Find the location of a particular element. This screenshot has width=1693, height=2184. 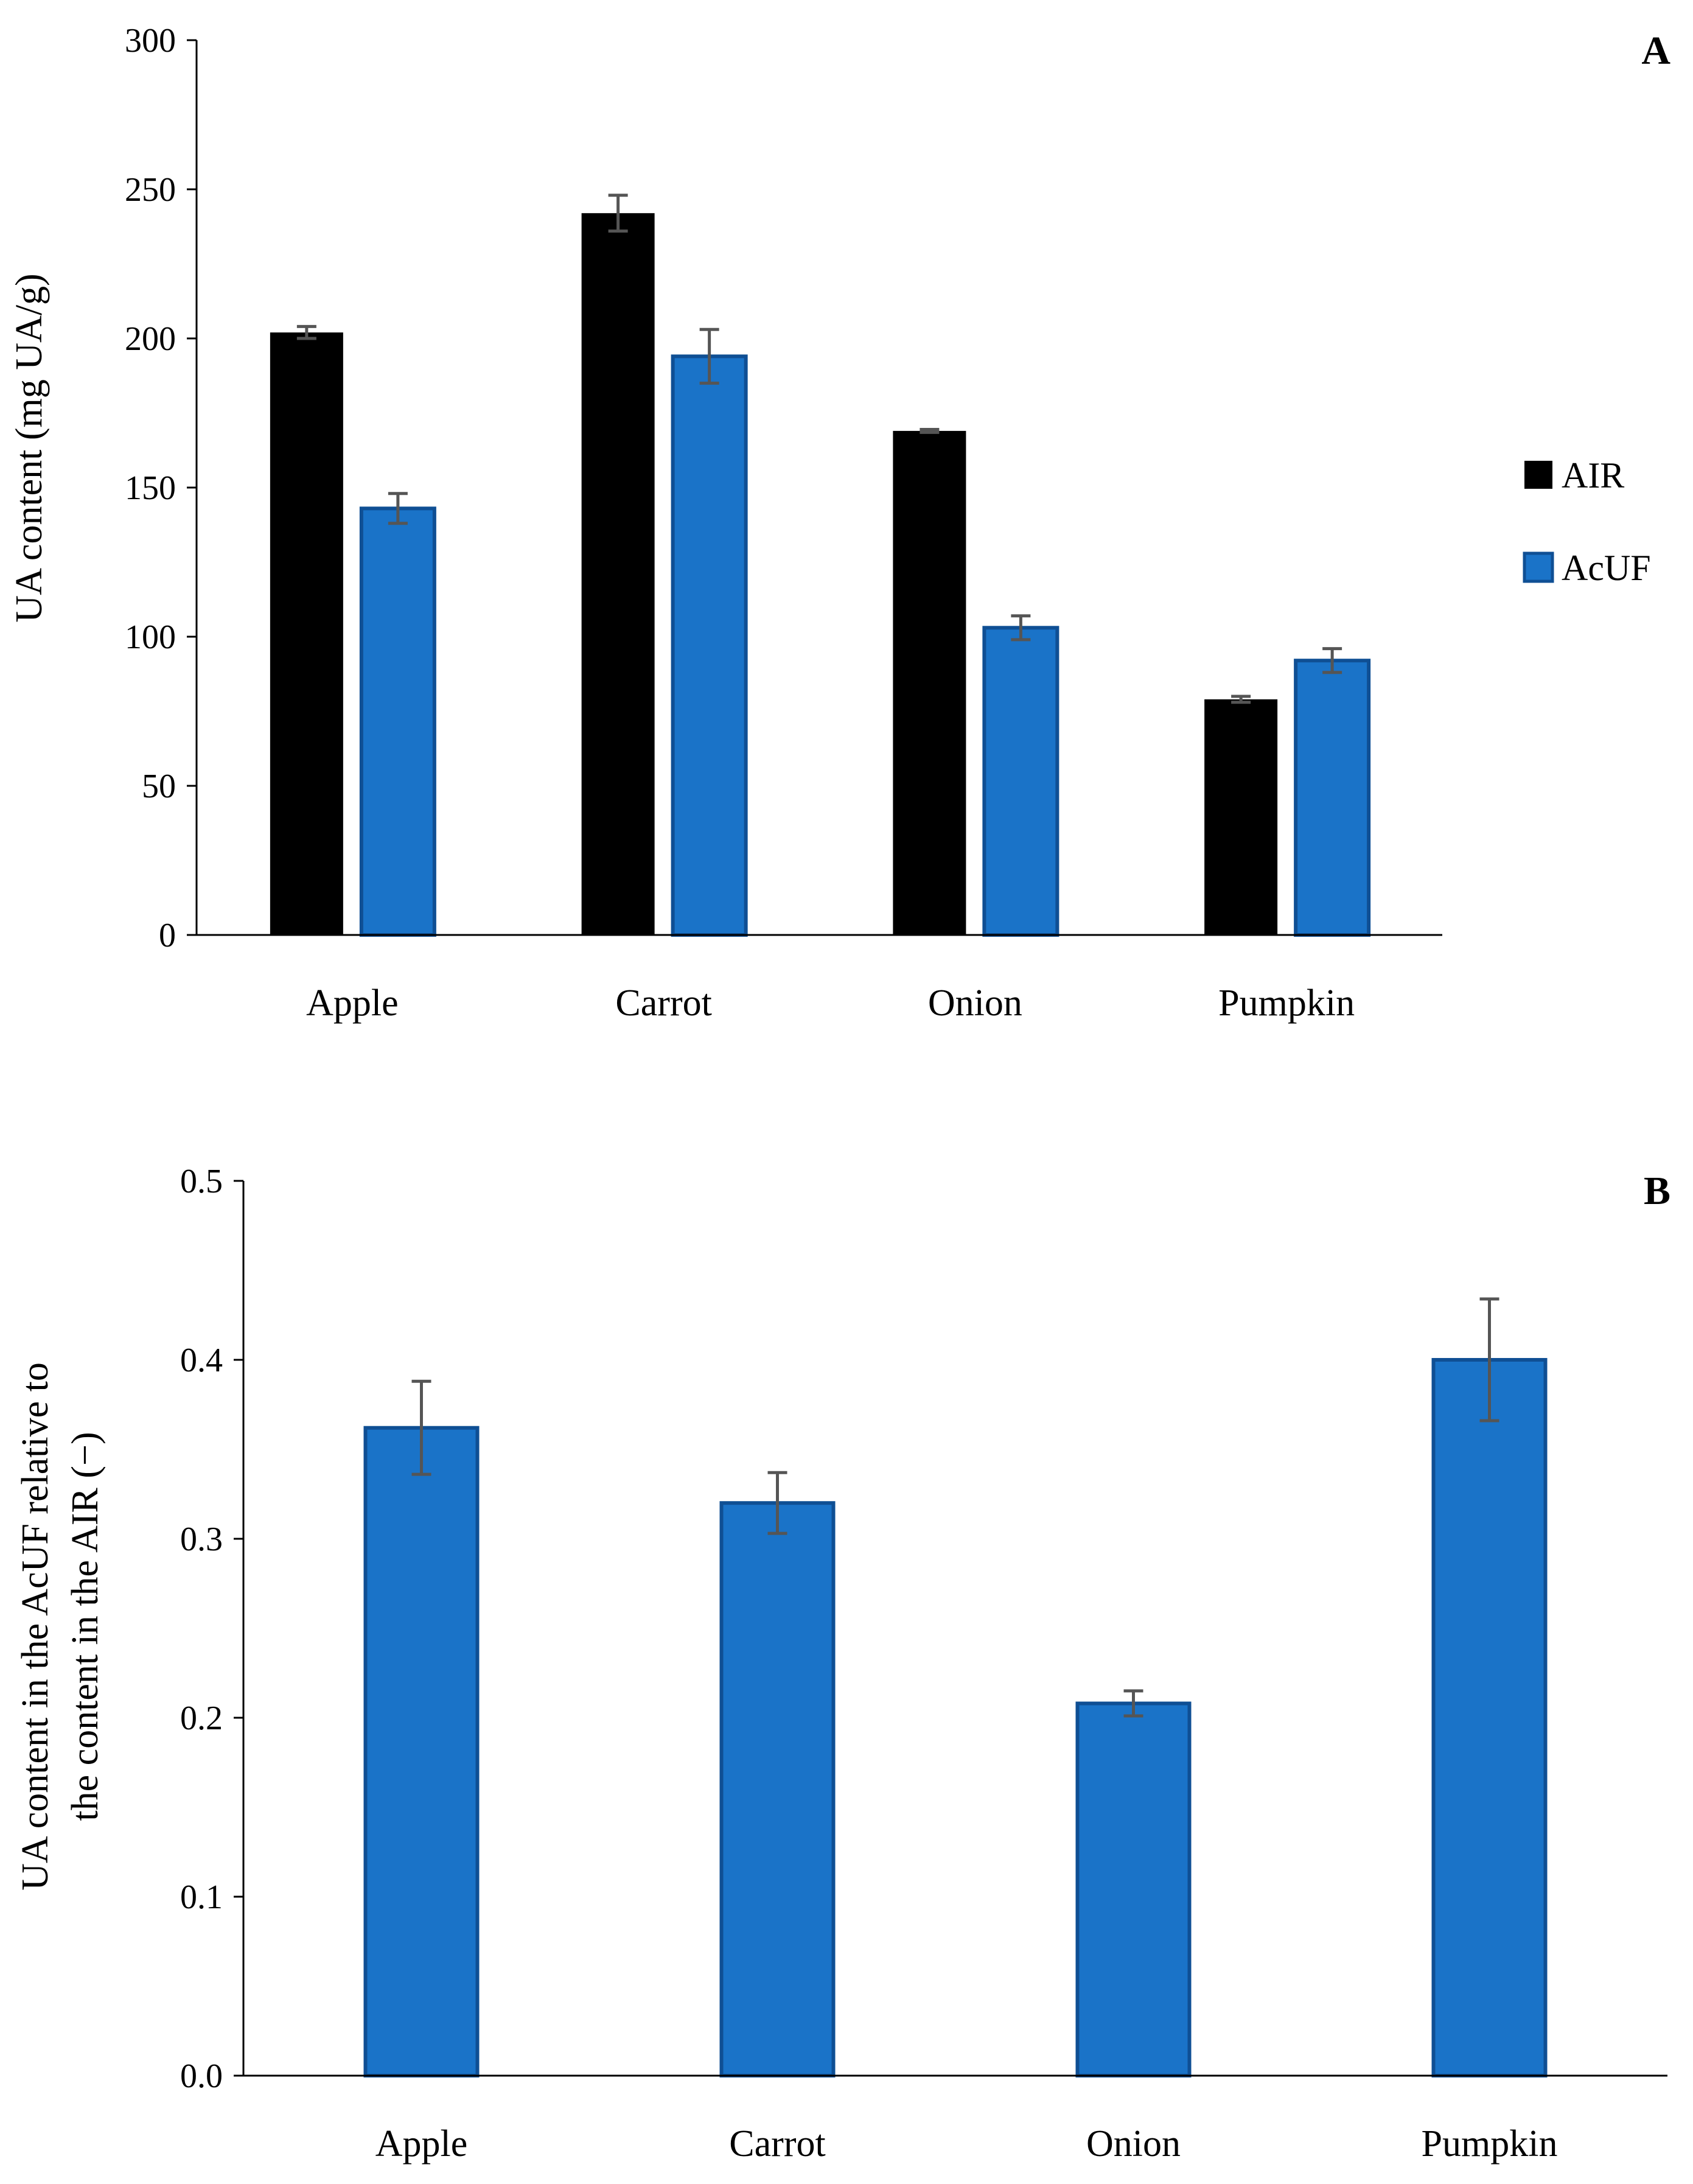

panel-a-y-axis-title: UA content (mg UA/g) is located at coordinates (30, 448).